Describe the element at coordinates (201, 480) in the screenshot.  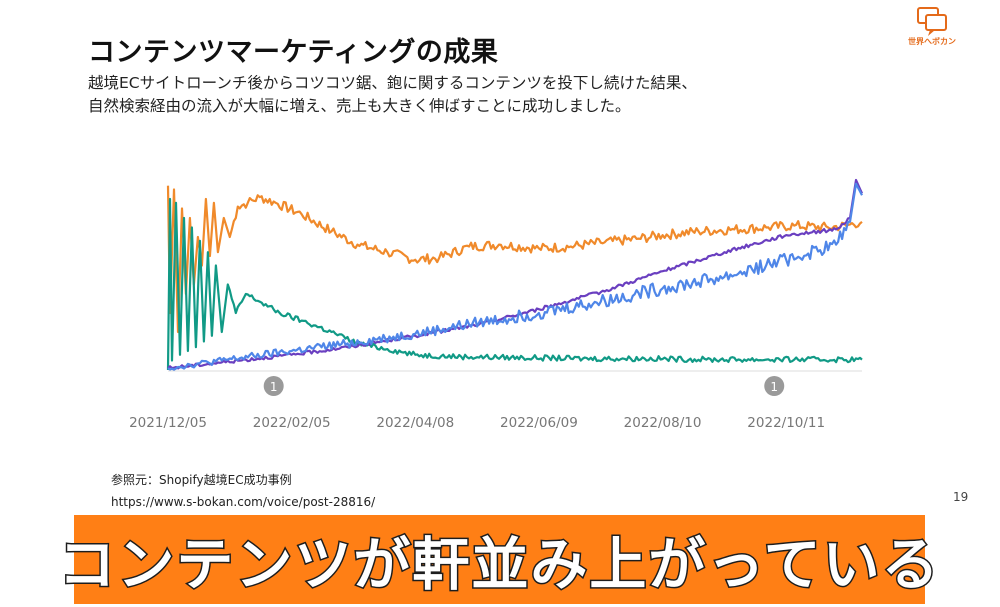
I see `source-label: 参照元：Shopify越境EC成功事例` at that location.